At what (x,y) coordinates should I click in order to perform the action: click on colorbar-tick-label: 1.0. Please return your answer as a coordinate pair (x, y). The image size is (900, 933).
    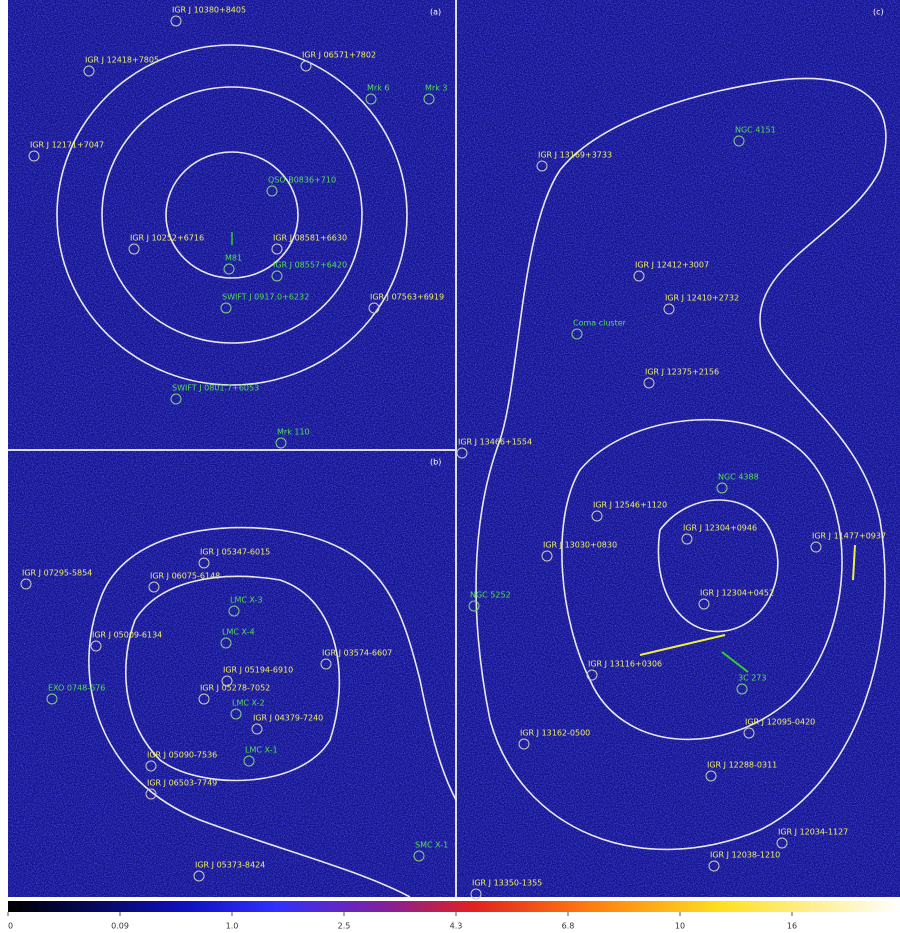
    Looking at the image, I should click on (232, 926).